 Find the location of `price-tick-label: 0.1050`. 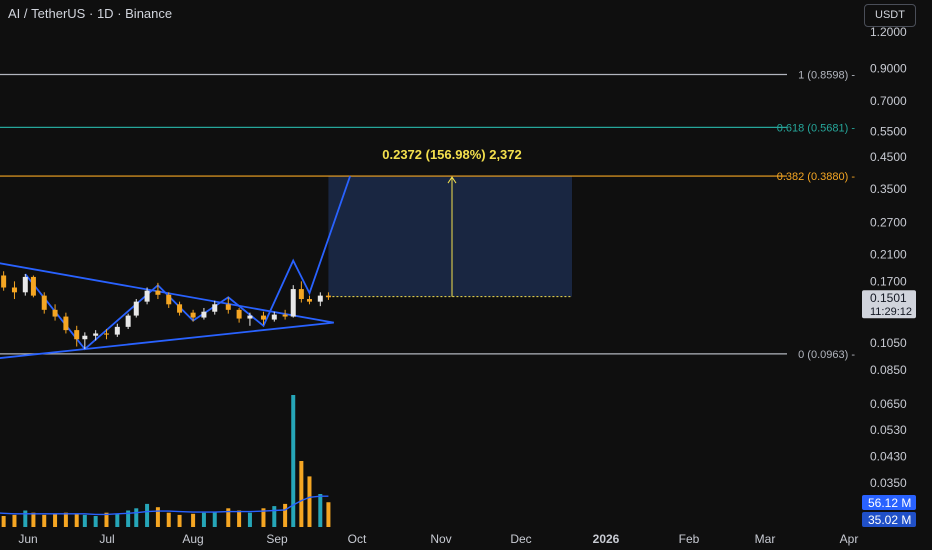

price-tick-label: 0.1050 is located at coordinates (888, 343).